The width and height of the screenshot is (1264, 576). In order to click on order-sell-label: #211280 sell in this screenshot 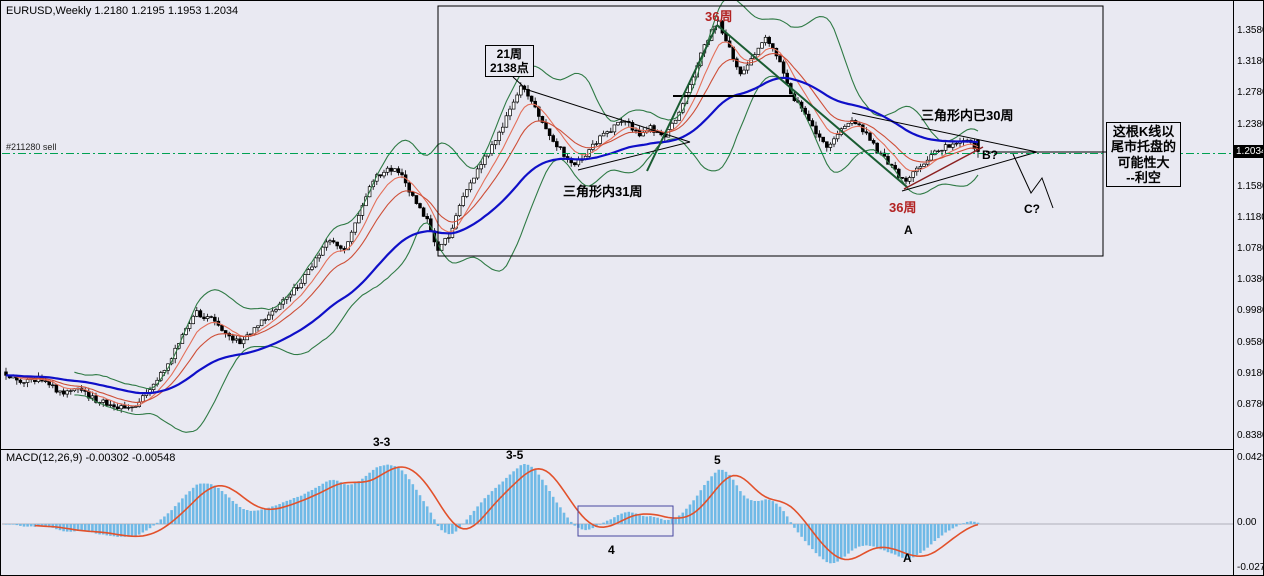, I will do `click(31, 147)`.